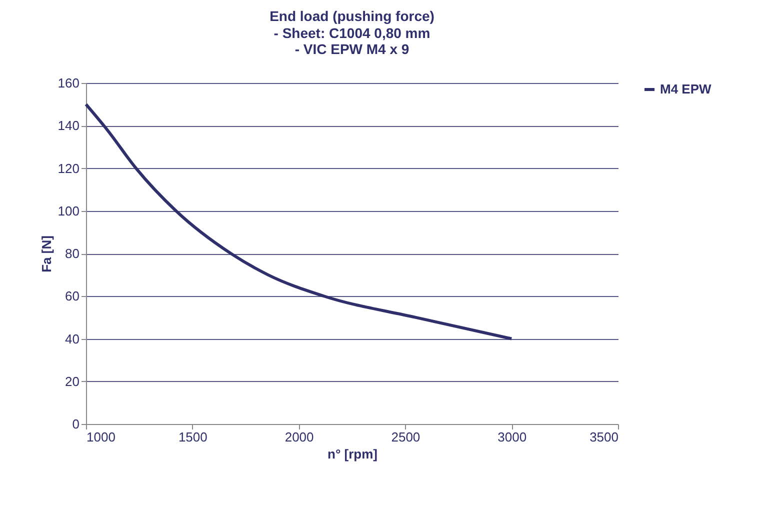 This screenshot has height=507, width=771. What do you see at coordinates (352, 41) in the screenshot?
I see `chart-subtitle: - Sheet: C1004 0,80 mm - VIC EPW M4 x 9` at bounding box center [352, 41].